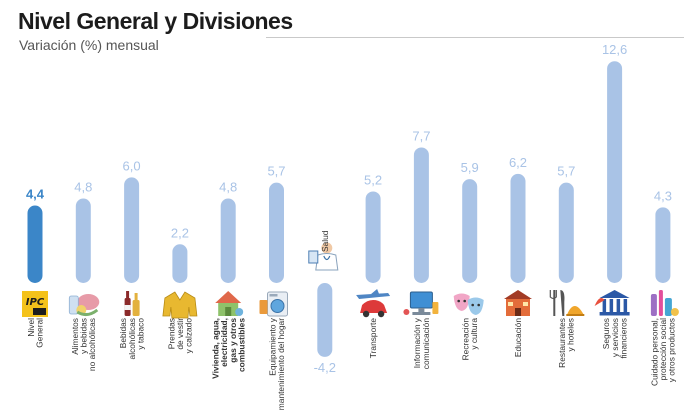 This screenshot has height=419, width=695. What do you see at coordinates (475, 37) in the screenshot?
I see `header-divider` at bounding box center [475, 37].